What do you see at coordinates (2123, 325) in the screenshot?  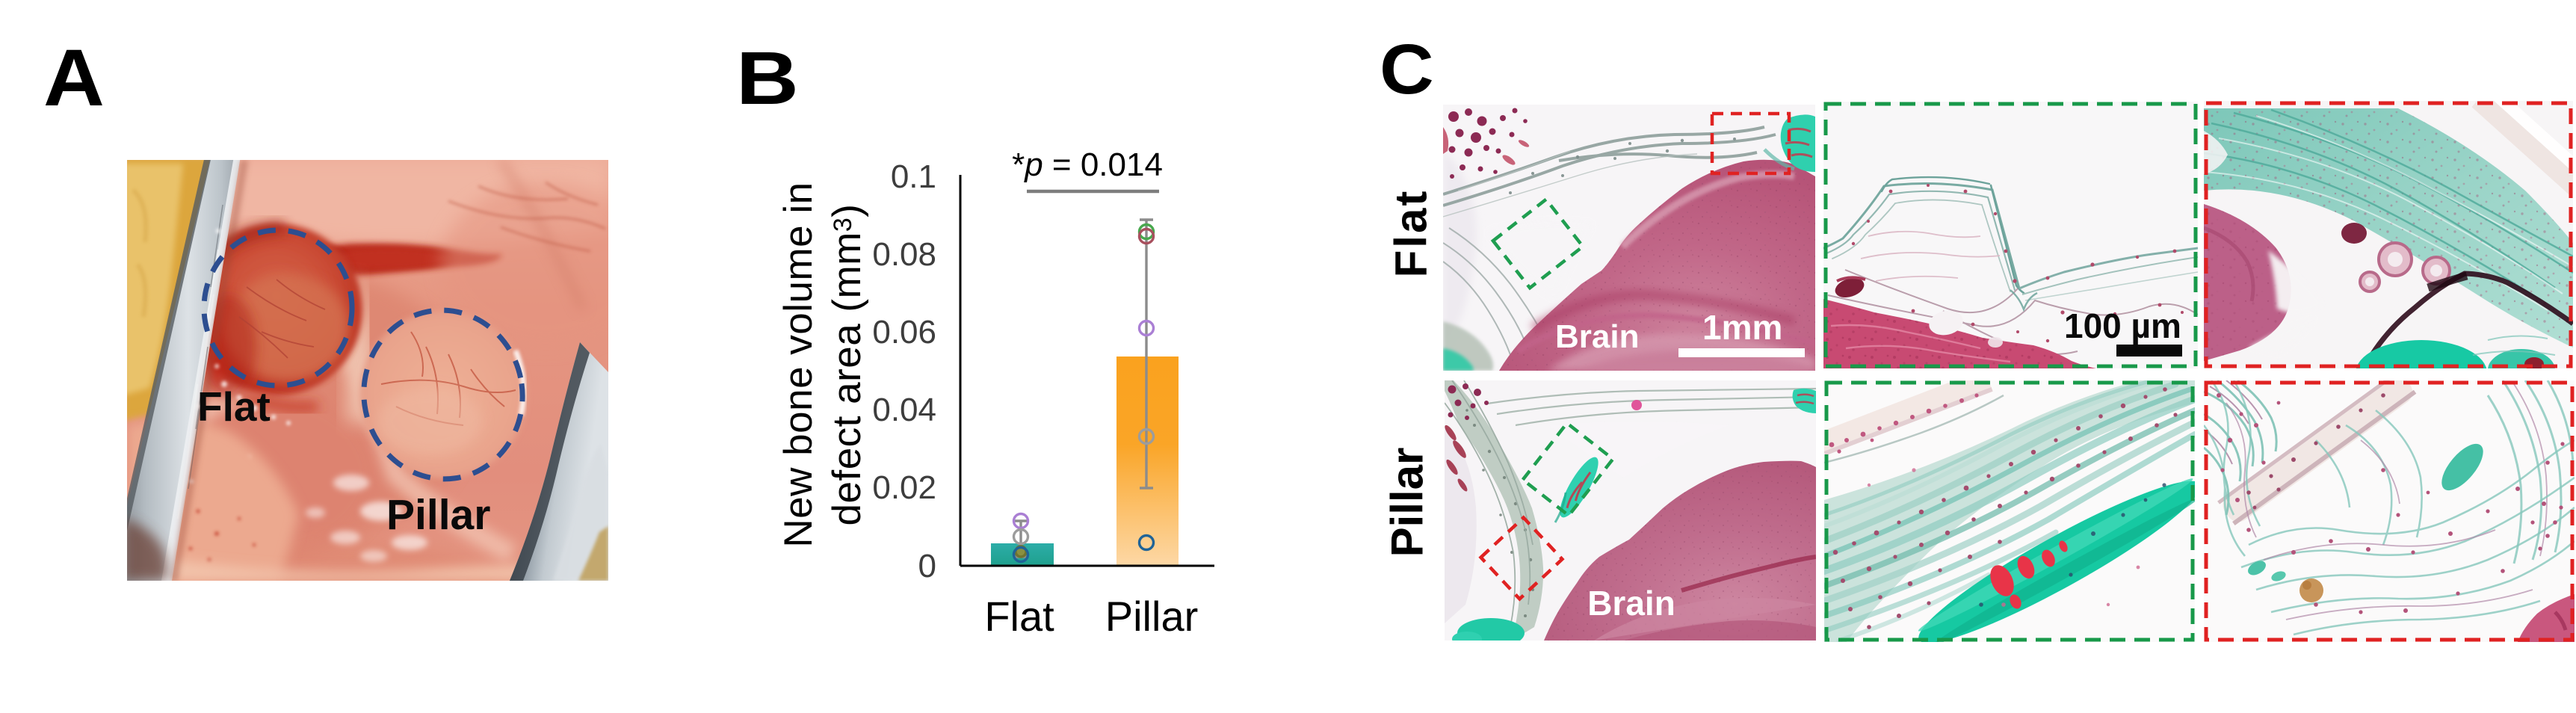 I see `svg-text: 100 µm` at bounding box center [2123, 325].